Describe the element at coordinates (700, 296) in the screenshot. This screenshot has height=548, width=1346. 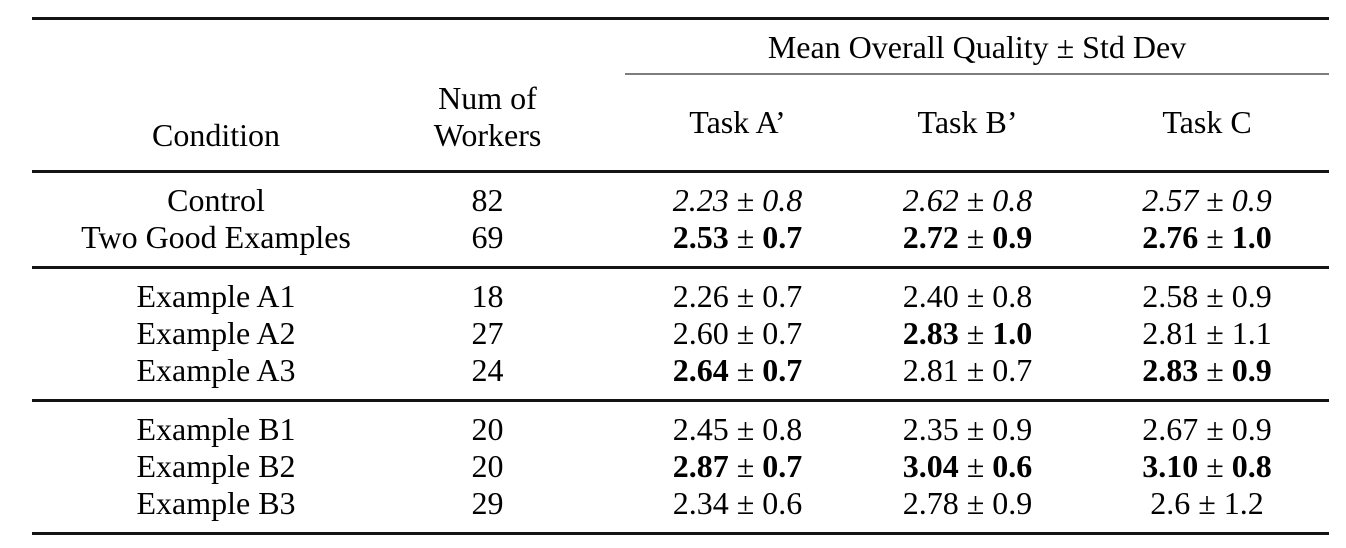
I see `mean-value: 2.26` at that location.